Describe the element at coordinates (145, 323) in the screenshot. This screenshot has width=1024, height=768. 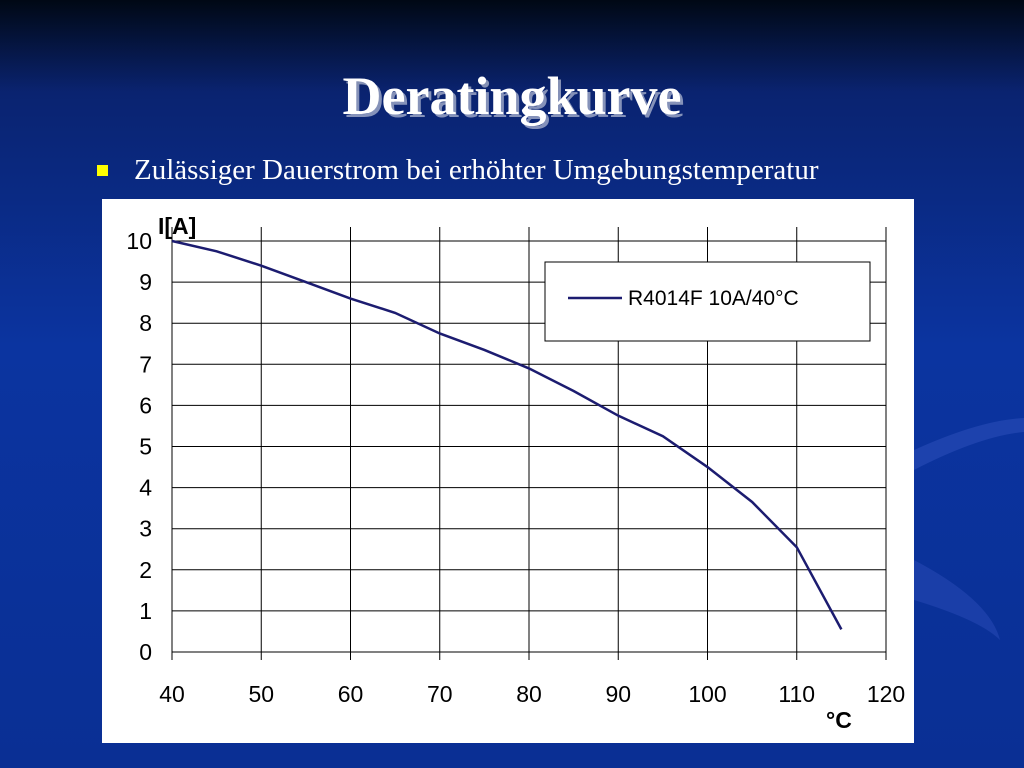
I see `y-tick-label: 8` at that location.